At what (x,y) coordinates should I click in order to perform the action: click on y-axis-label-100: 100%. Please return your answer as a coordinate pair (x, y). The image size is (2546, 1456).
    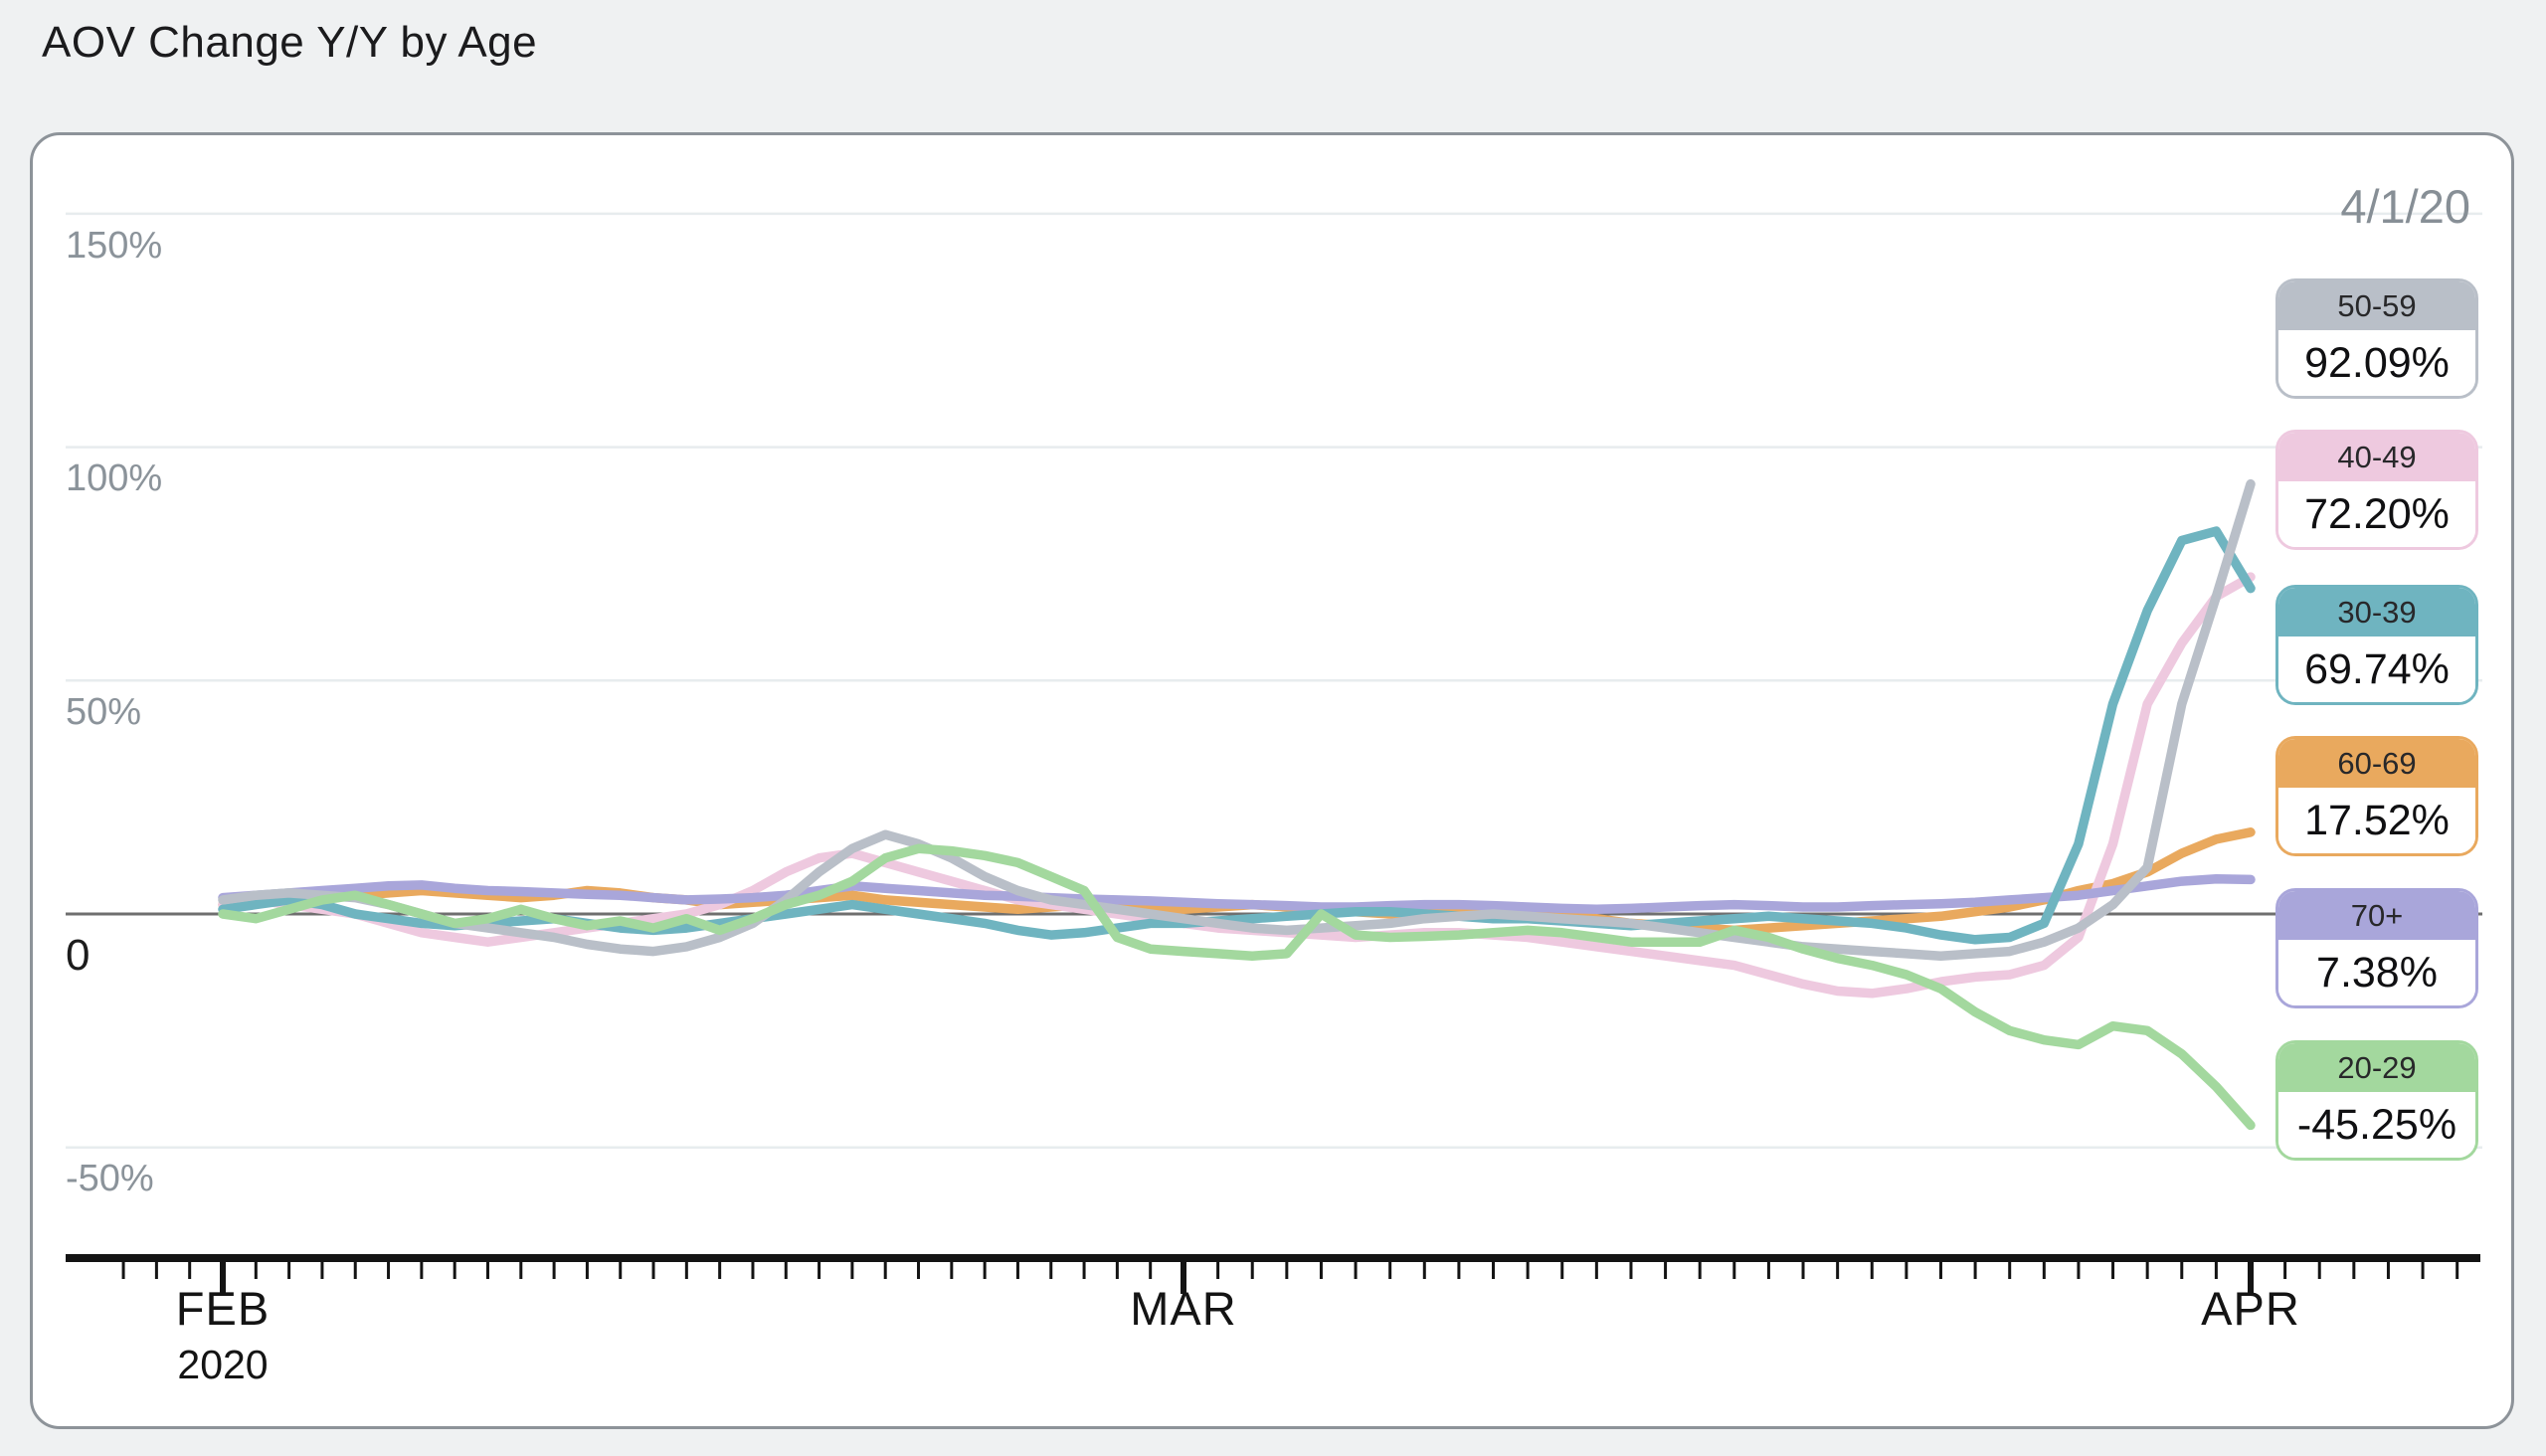
    Looking at the image, I should click on (114, 478).